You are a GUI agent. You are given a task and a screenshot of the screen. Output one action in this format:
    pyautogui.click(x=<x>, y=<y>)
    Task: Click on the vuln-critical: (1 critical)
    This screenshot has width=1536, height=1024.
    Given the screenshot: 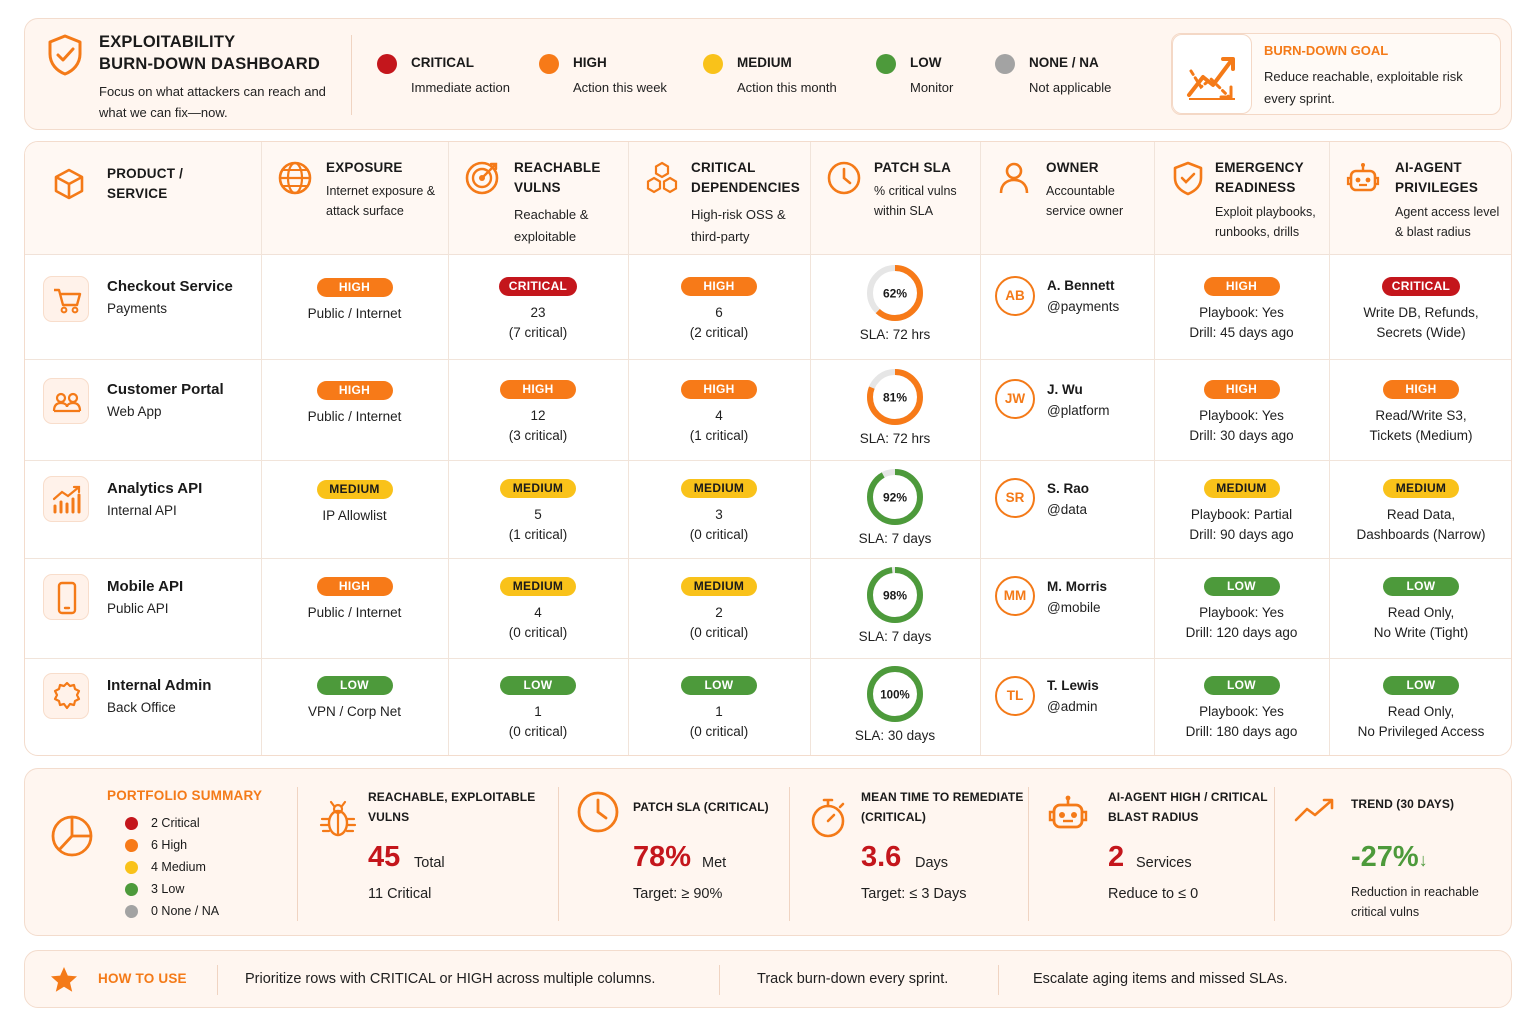 What is the action you would take?
    pyautogui.click(x=538, y=534)
    